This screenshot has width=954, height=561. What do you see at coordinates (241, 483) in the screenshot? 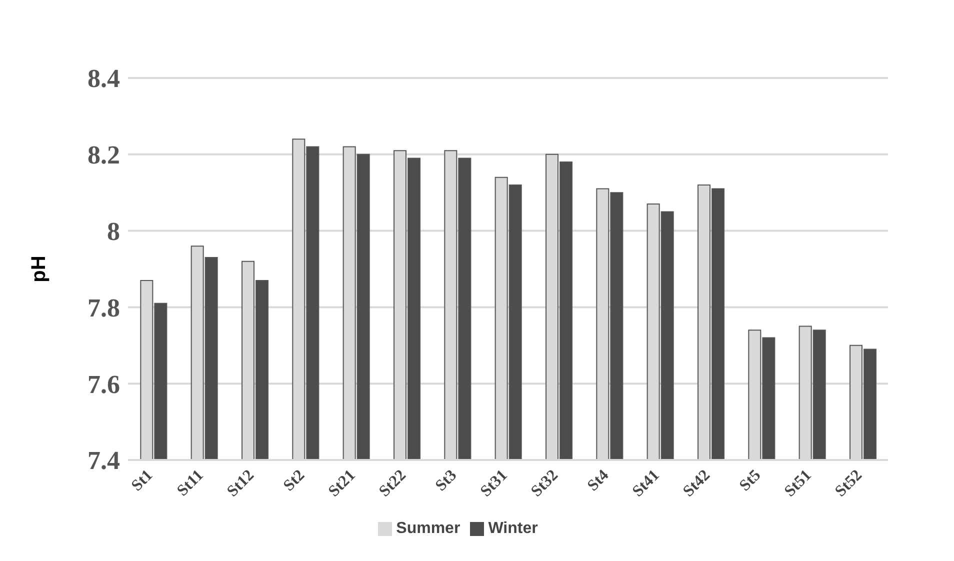
I see `x-tick-label: St12` at bounding box center [241, 483].